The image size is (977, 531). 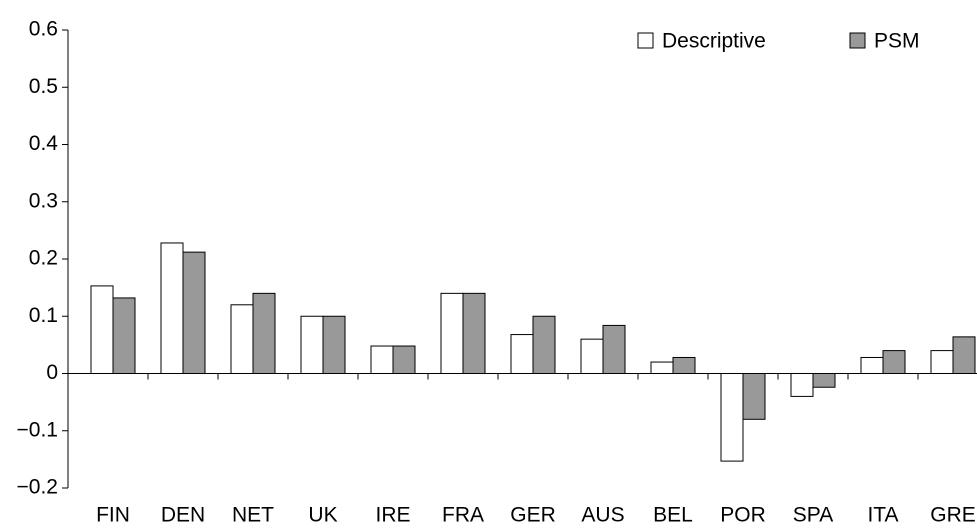 I want to click on x-tick-label: IRE, so click(x=392, y=515).